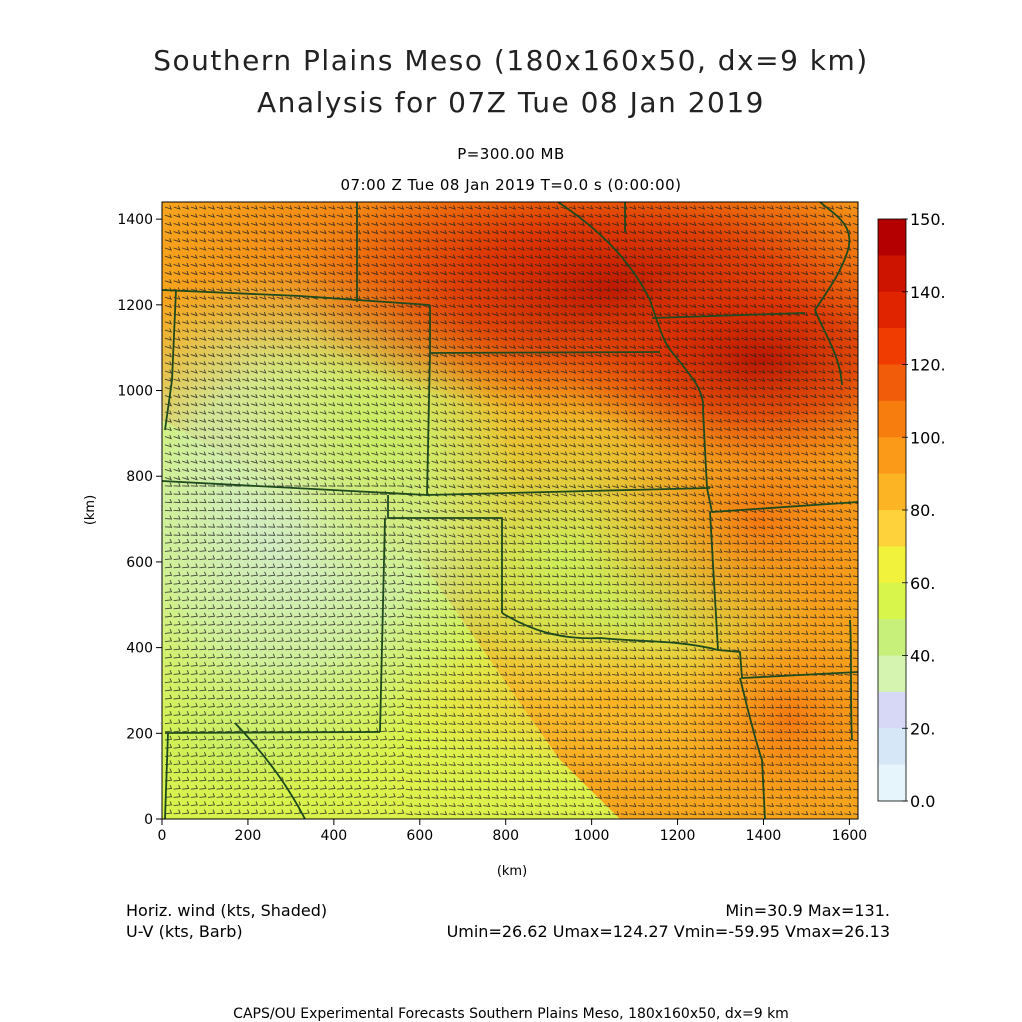  Describe the element at coordinates (928, 219) in the screenshot. I see `colorbar-label: 150.` at that location.